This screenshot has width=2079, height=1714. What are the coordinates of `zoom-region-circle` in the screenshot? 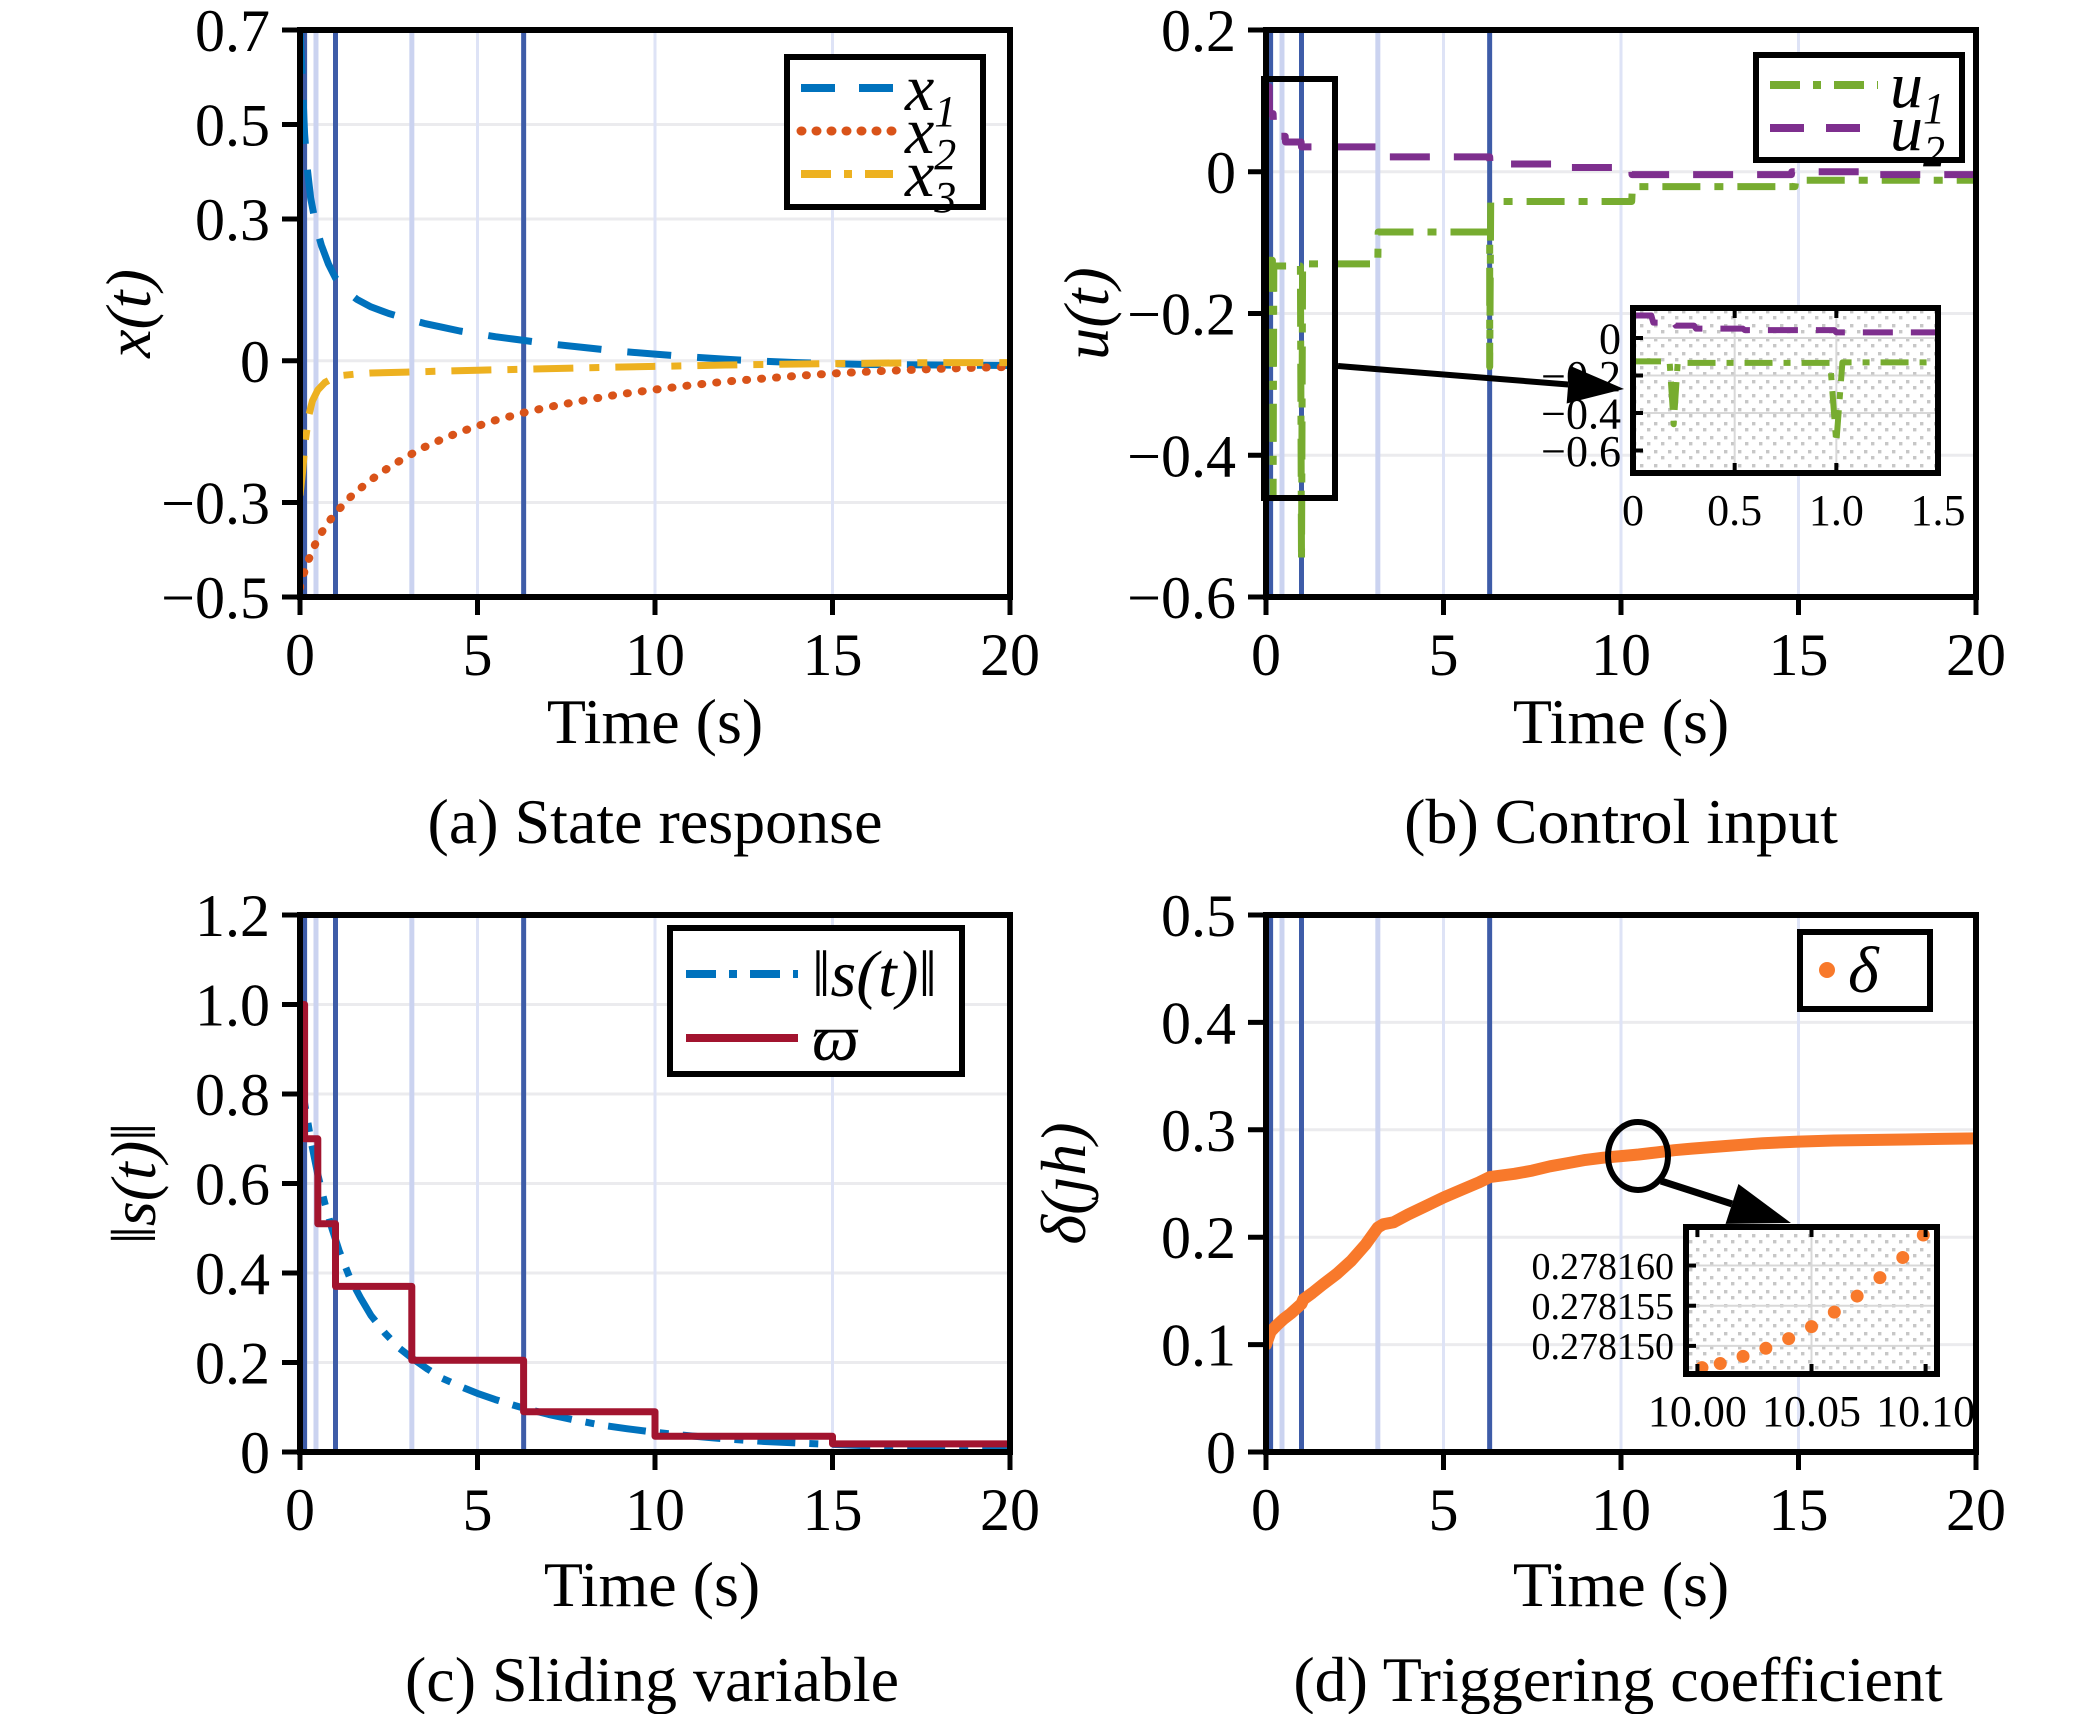 It's located at (1638, 1156).